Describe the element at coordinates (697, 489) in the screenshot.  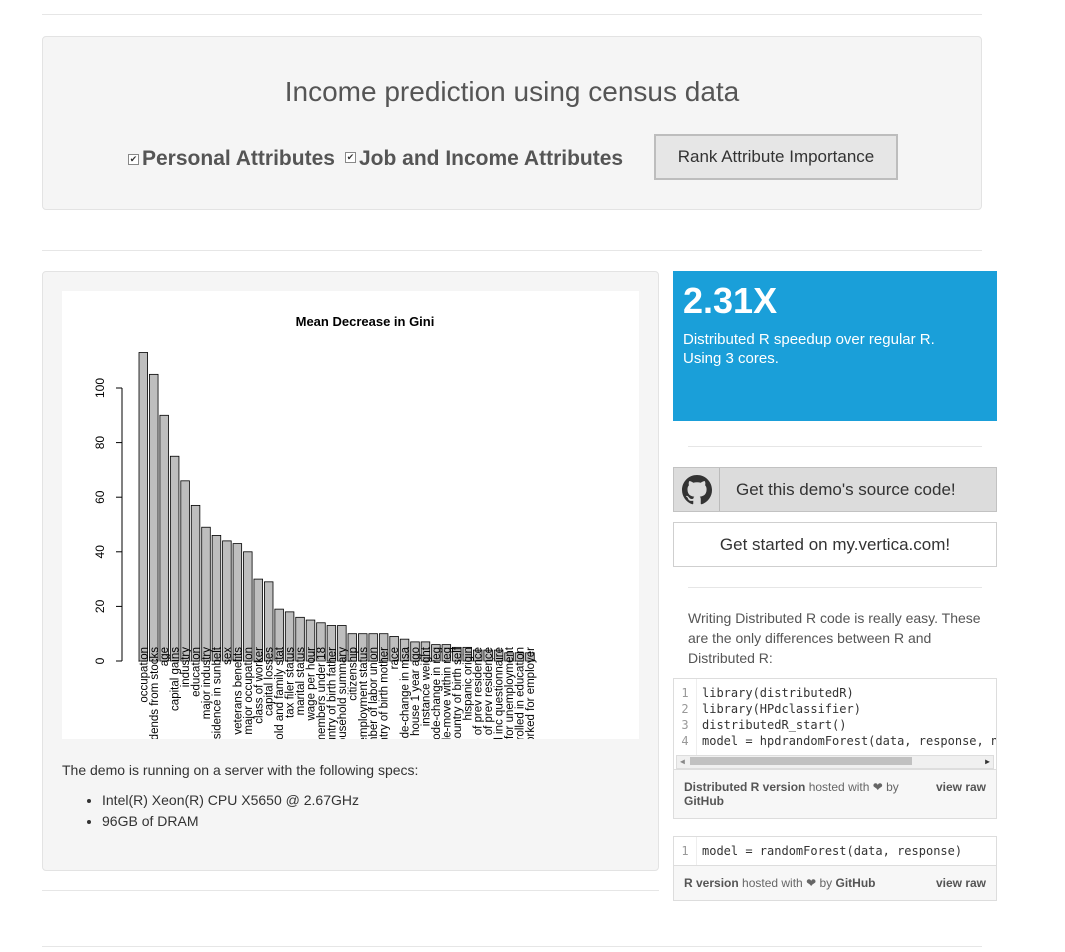
I see `github-icon` at that location.